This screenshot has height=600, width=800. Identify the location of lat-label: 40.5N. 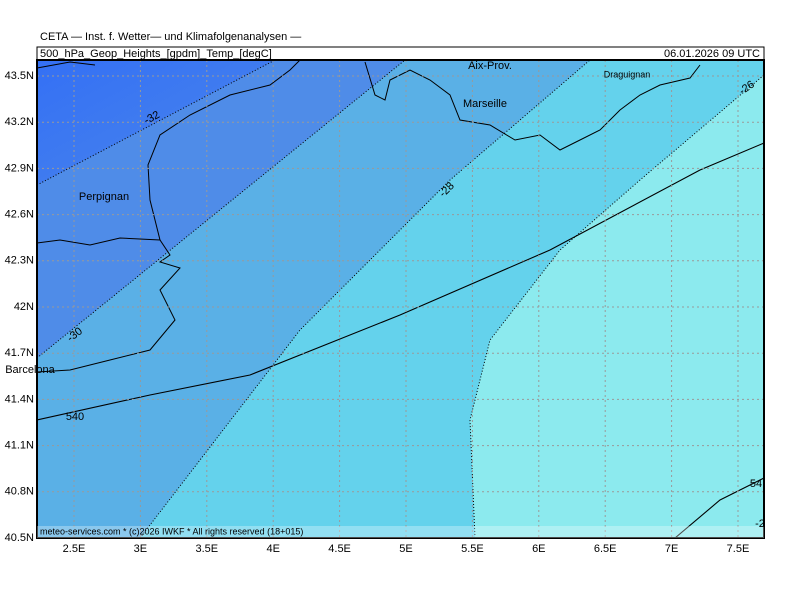
(19, 538).